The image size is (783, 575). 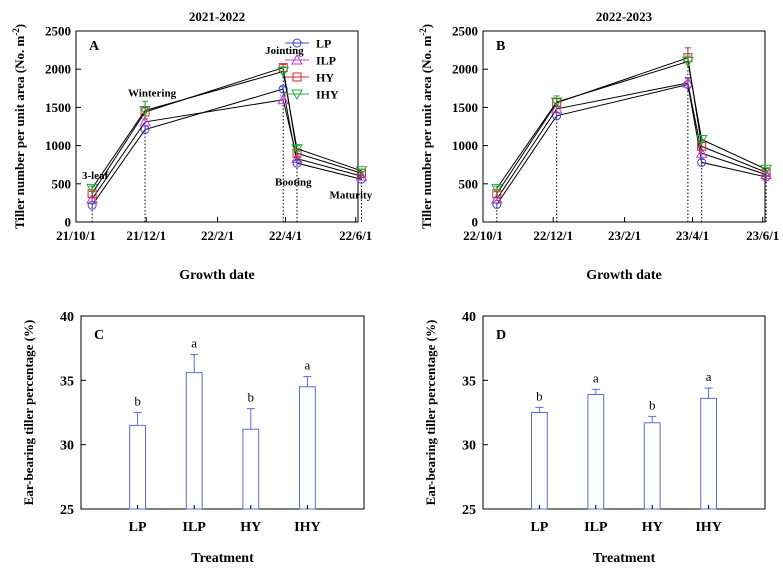 I want to click on y-tick-label: 500, so click(x=469, y=183).